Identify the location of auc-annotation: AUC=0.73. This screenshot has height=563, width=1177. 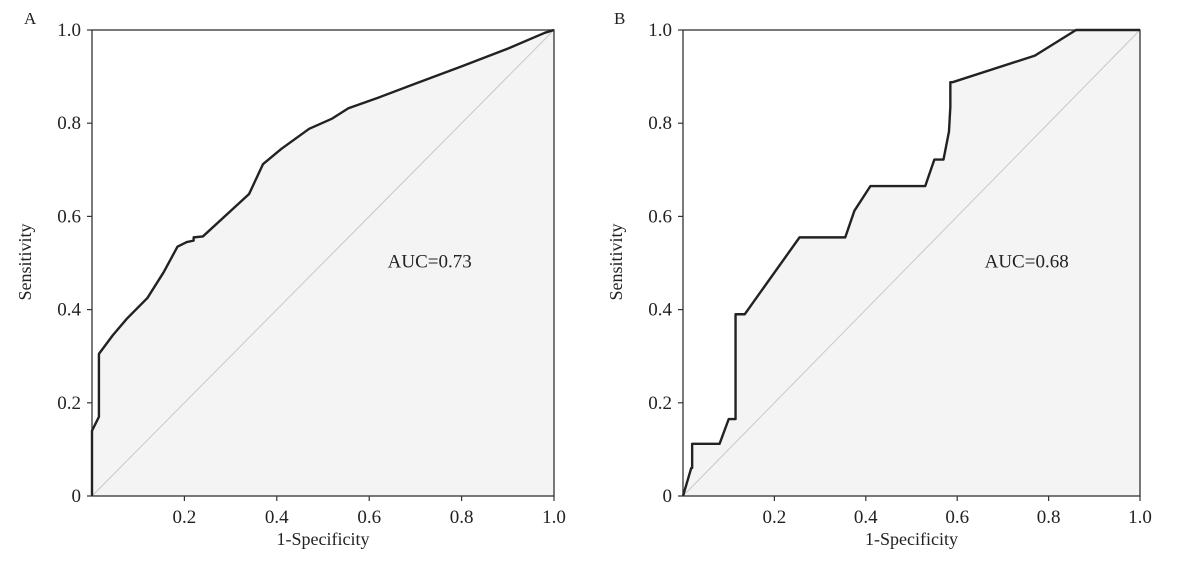
(430, 262).